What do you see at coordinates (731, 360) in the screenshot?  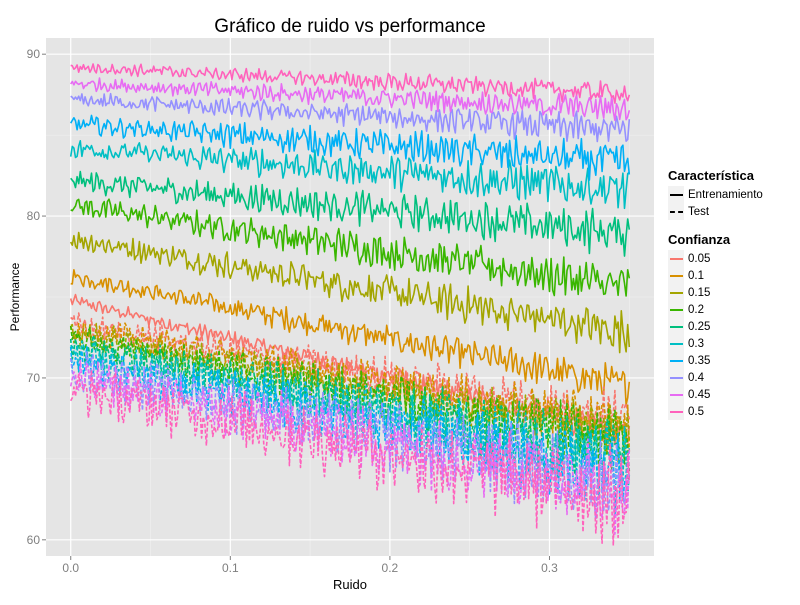 I see `legend-item-0.35: 0.35` at bounding box center [731, 360].